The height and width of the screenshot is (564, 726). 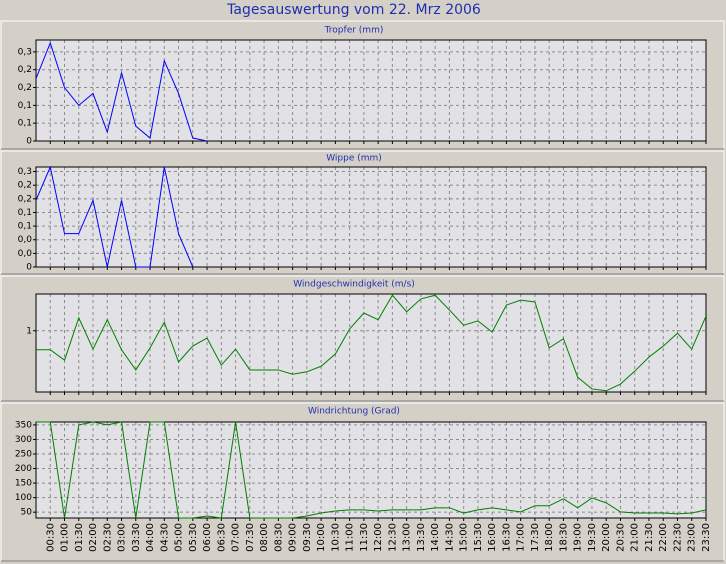 I want to click on x-tick-label: 16:30, so click(x=506, y=537).